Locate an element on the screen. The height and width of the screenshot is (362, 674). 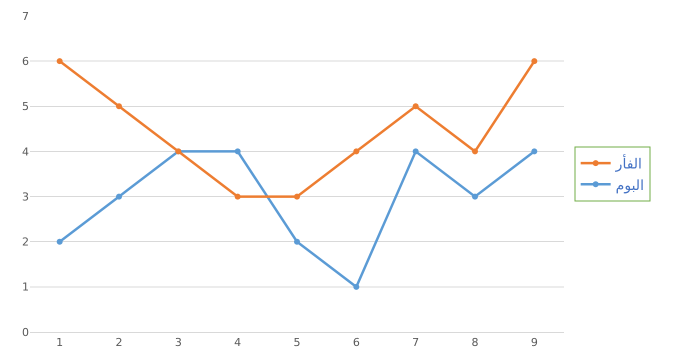
x-tick-label: 5 is located at coordinates (297, 343).